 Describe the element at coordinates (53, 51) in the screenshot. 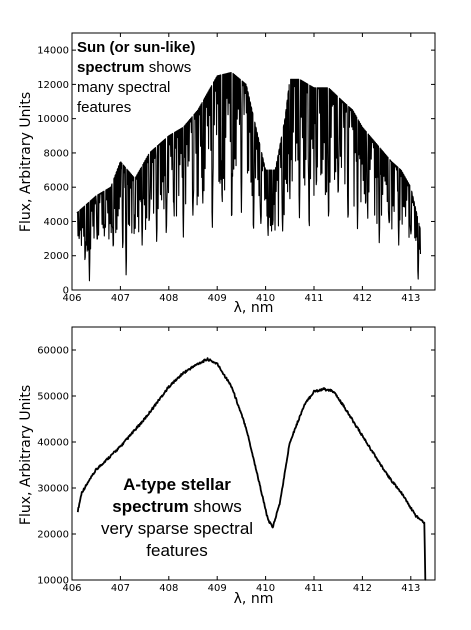

I see `y-tick-label: 14000` at that location.